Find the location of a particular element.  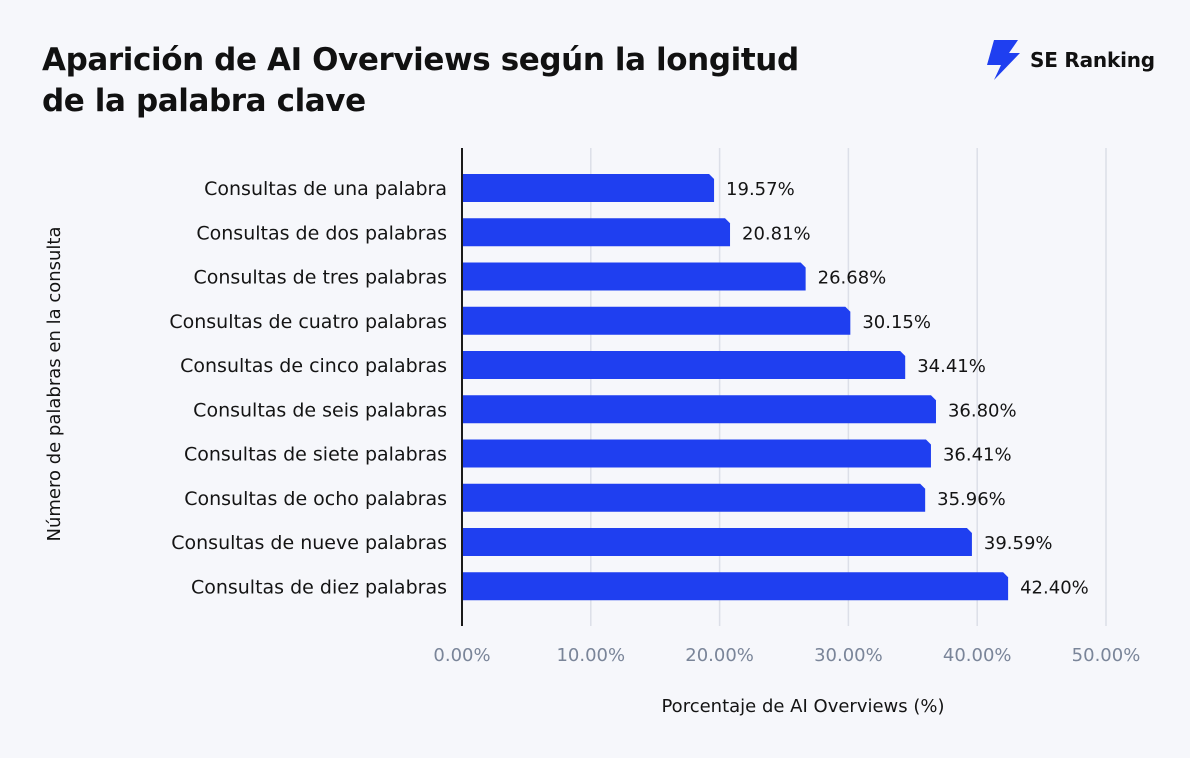

value-label: 26.68% is located at coordinates (852, 278).